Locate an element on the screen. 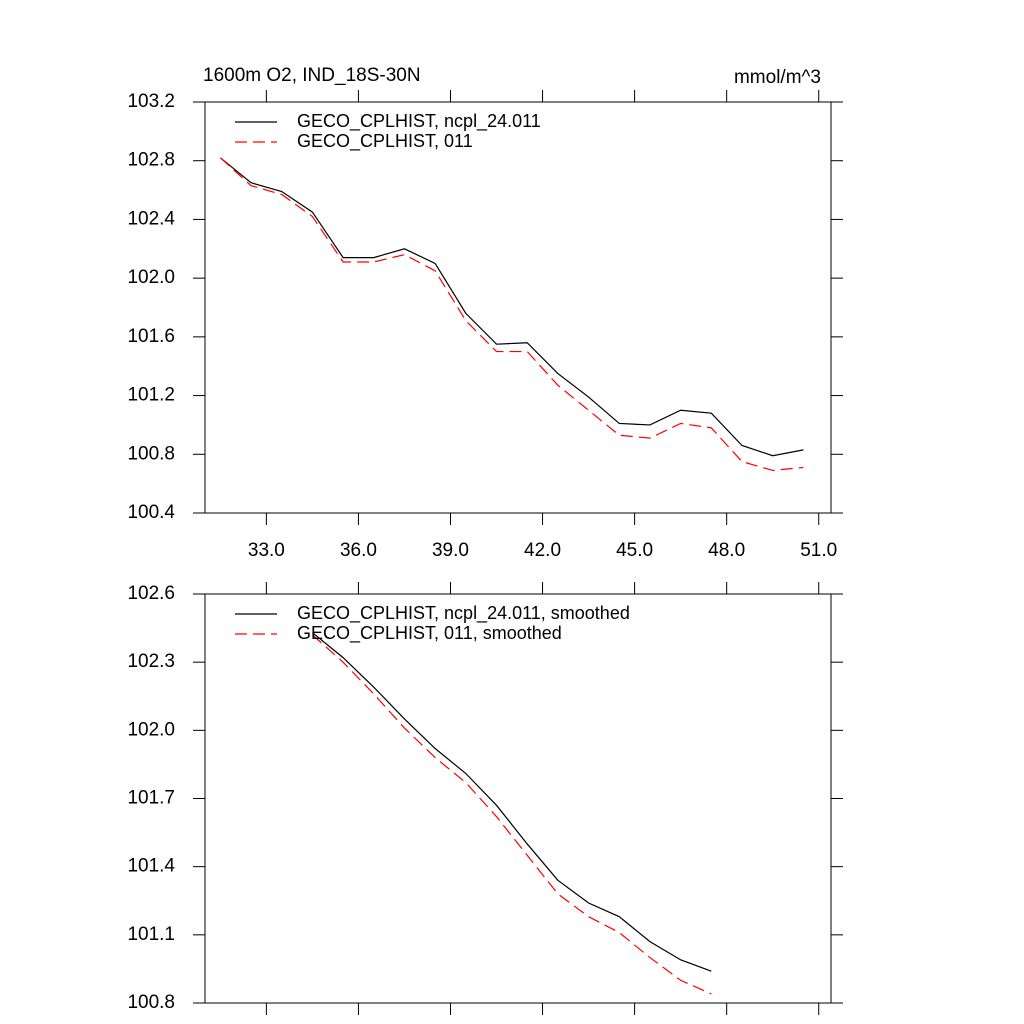 The height and width of the screenshot is (1024, 1024). y-tick-label: 102.8 is located at coordinates (151, 160).